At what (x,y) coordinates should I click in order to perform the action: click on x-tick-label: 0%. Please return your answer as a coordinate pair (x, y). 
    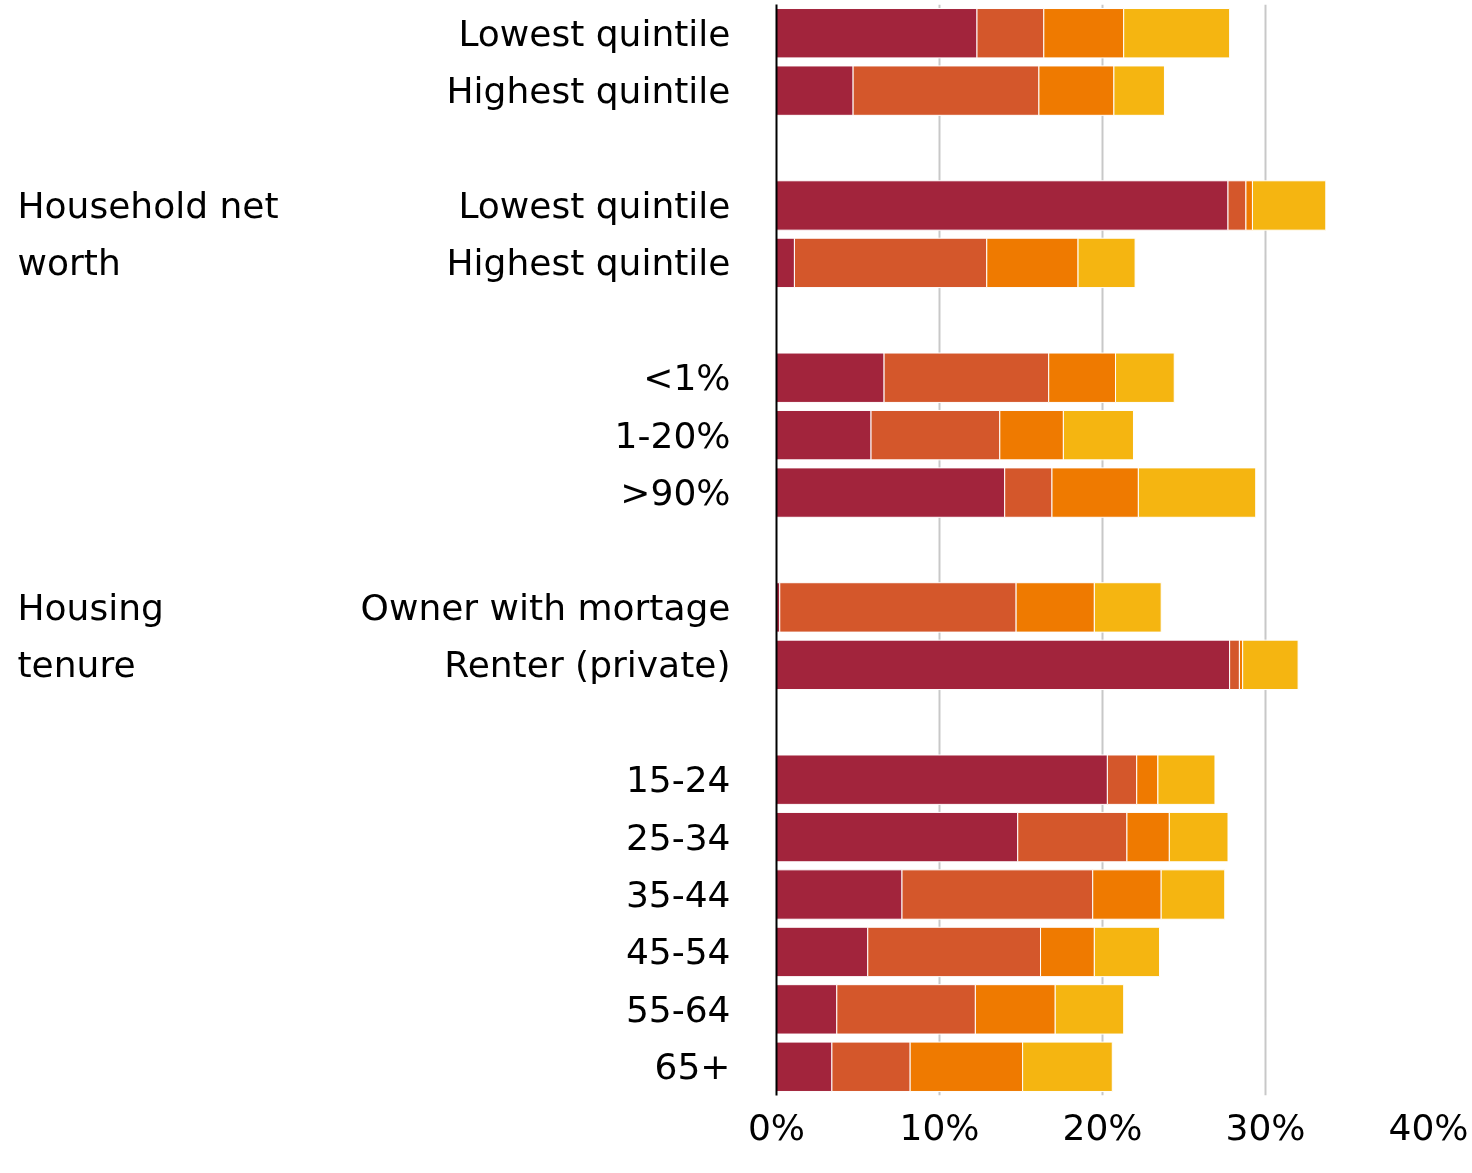
    Looking at the image, I should click on (776, 1127).